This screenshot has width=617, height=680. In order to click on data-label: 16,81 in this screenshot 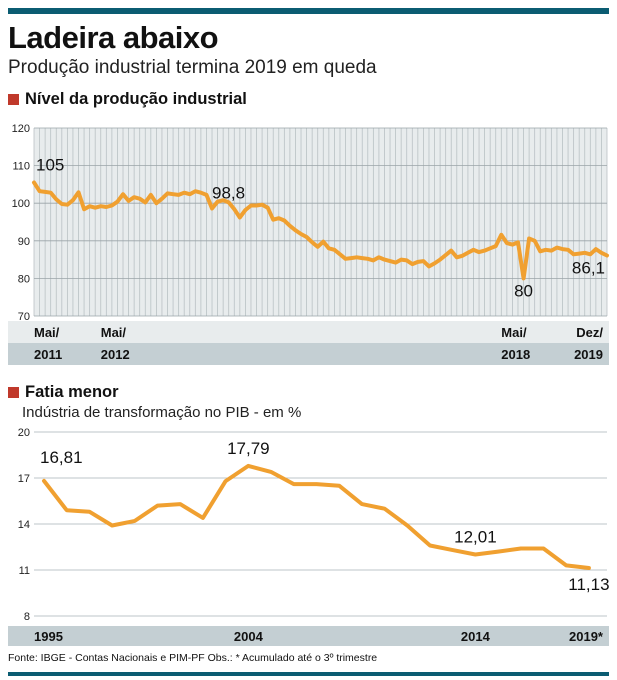, I will do `click(61, 457)`.